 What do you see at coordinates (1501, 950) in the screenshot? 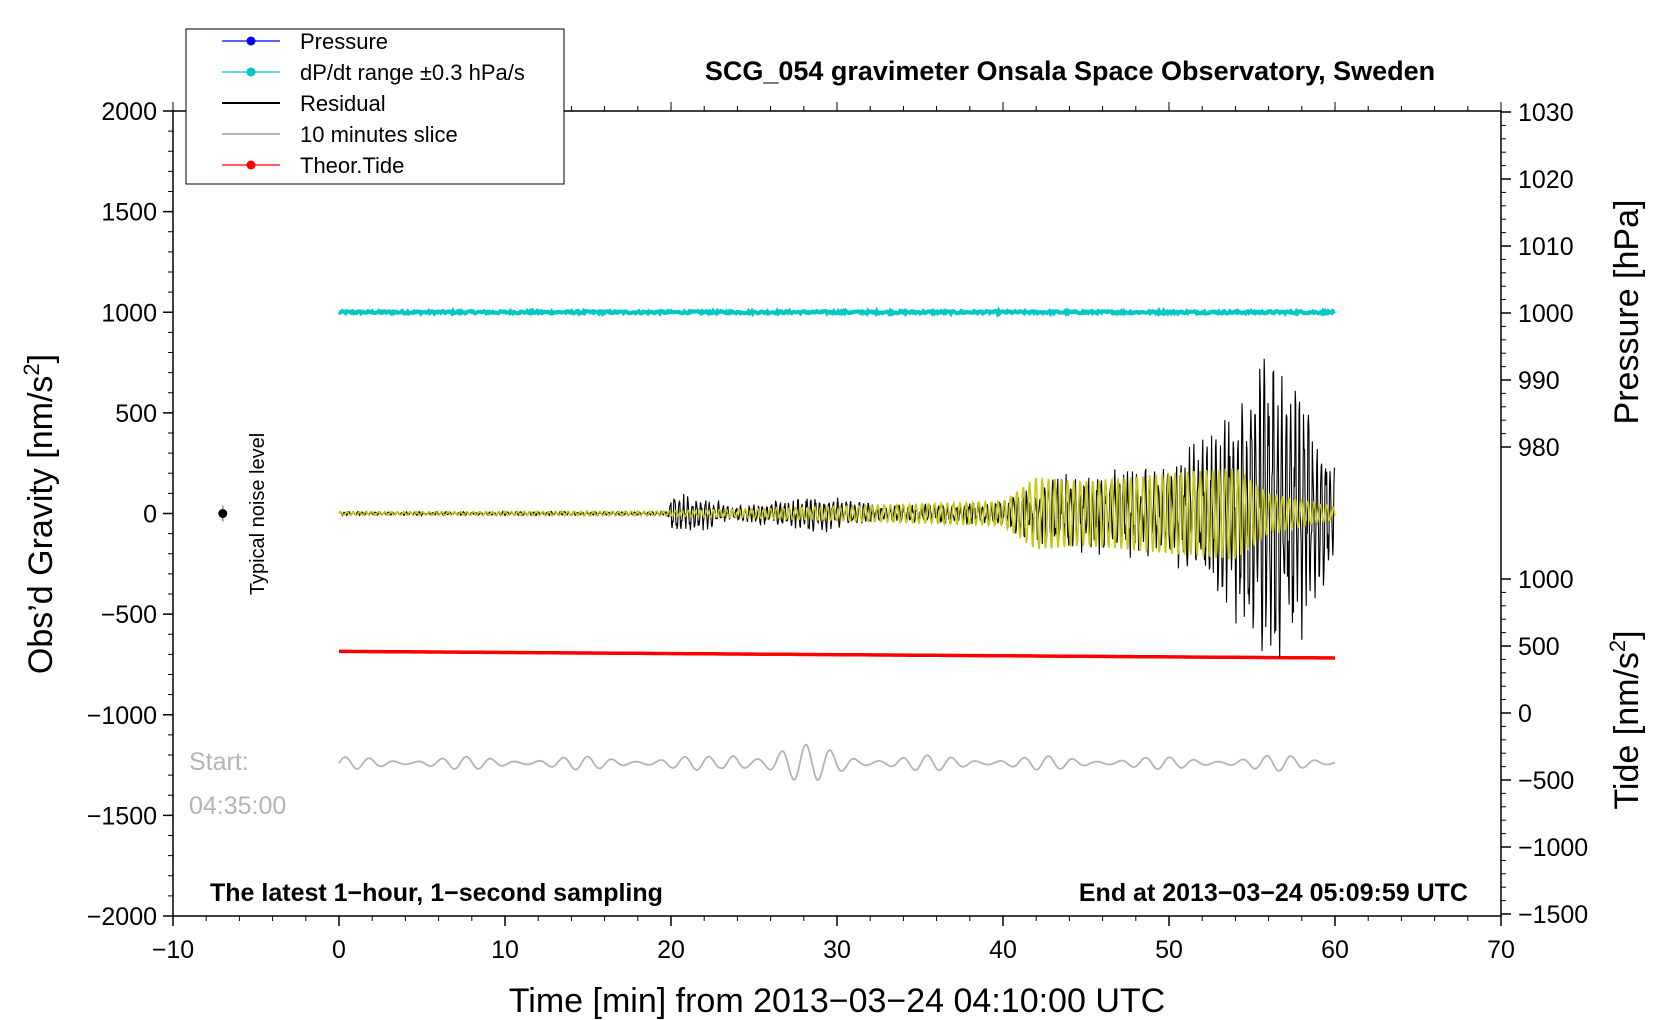
I see `x-tick-label: 70` at bounding box center [1501, 950].